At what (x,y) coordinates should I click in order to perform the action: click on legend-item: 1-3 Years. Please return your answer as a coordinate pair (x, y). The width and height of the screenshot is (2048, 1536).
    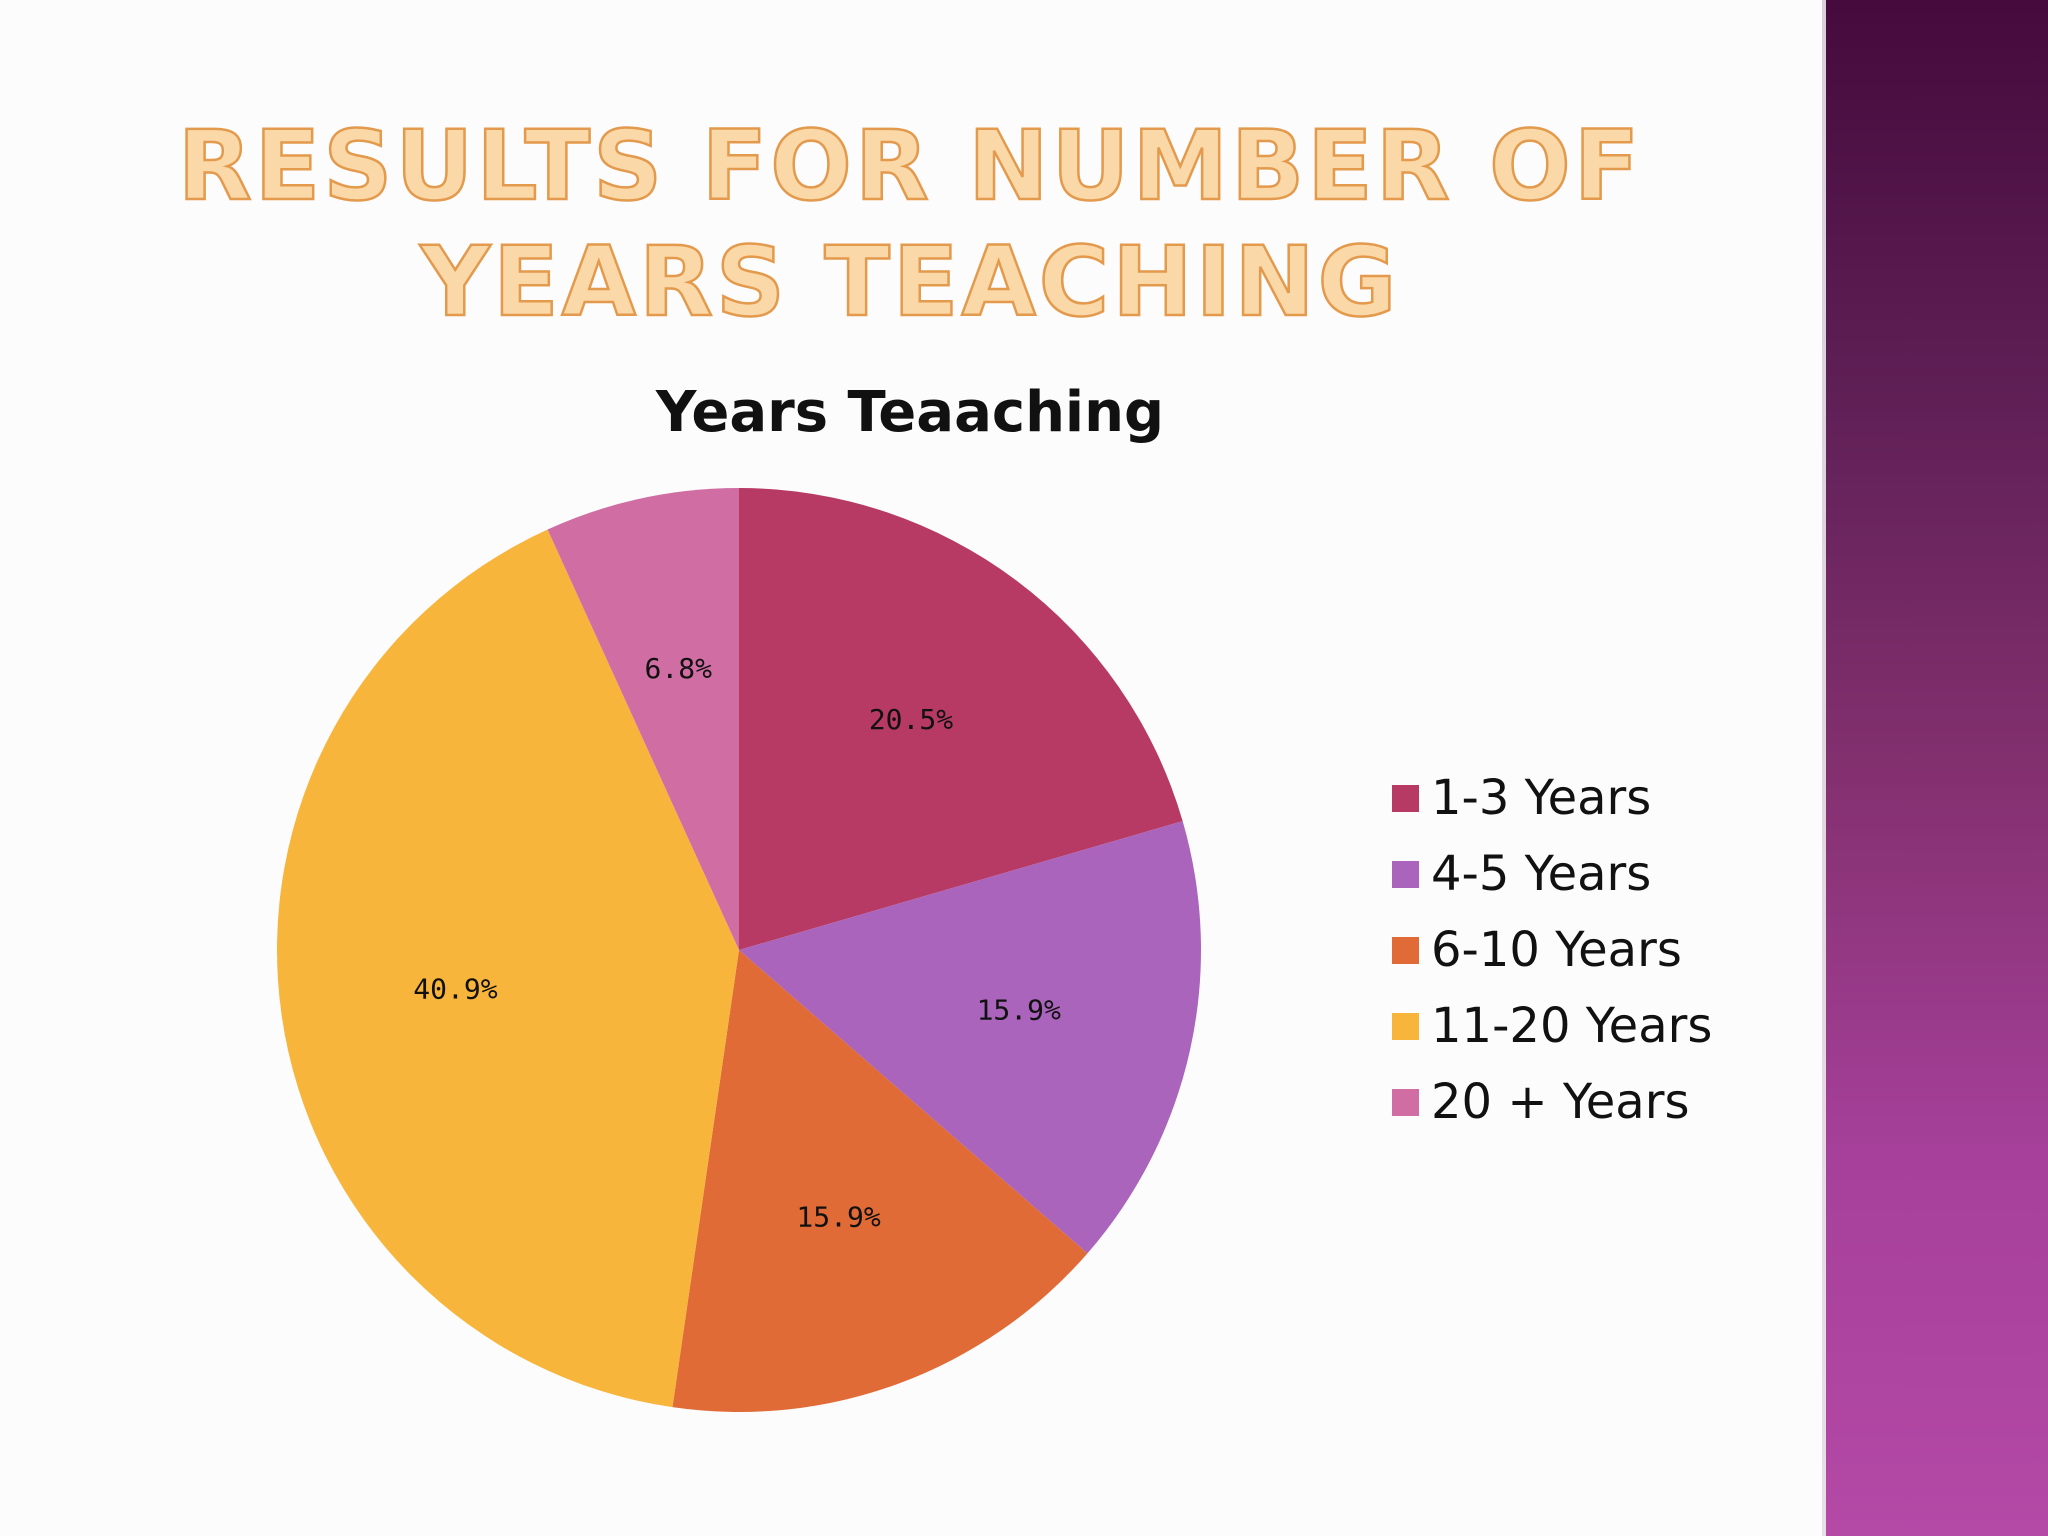
    Looking at the image, I should click on (1552, 798).